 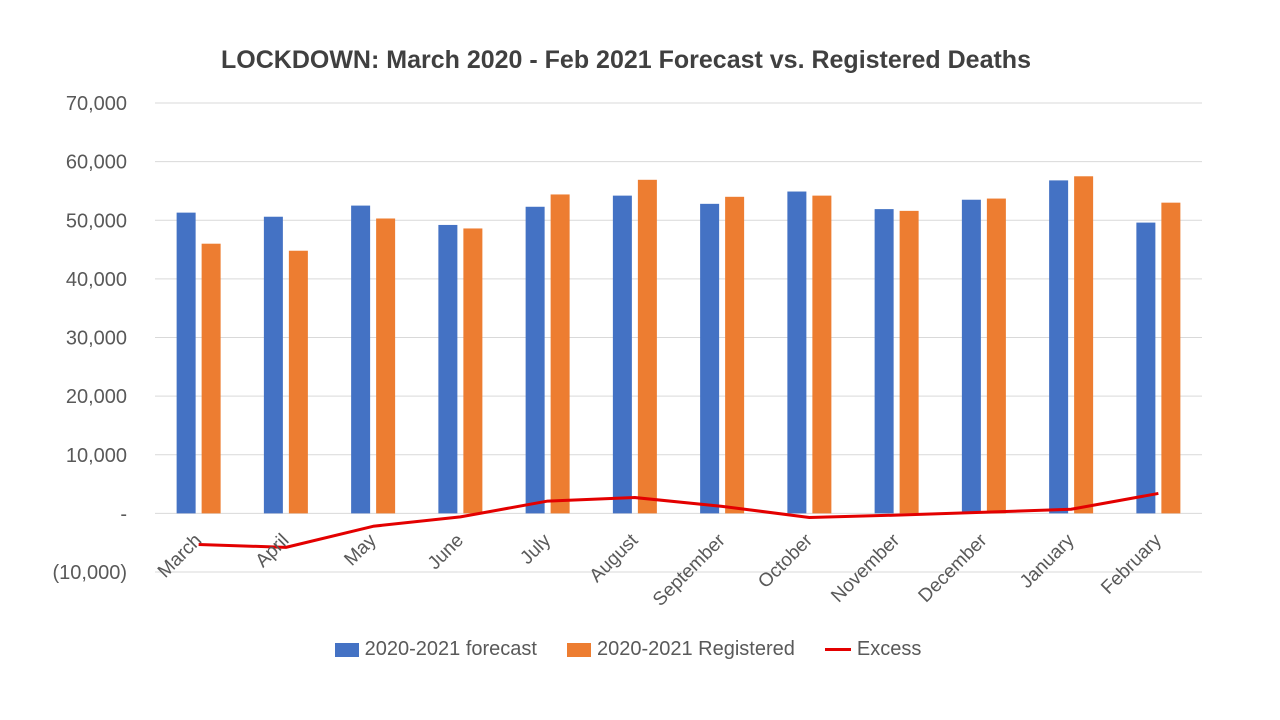 I want to click on x-category-label: September, so click(x=689, y=570).